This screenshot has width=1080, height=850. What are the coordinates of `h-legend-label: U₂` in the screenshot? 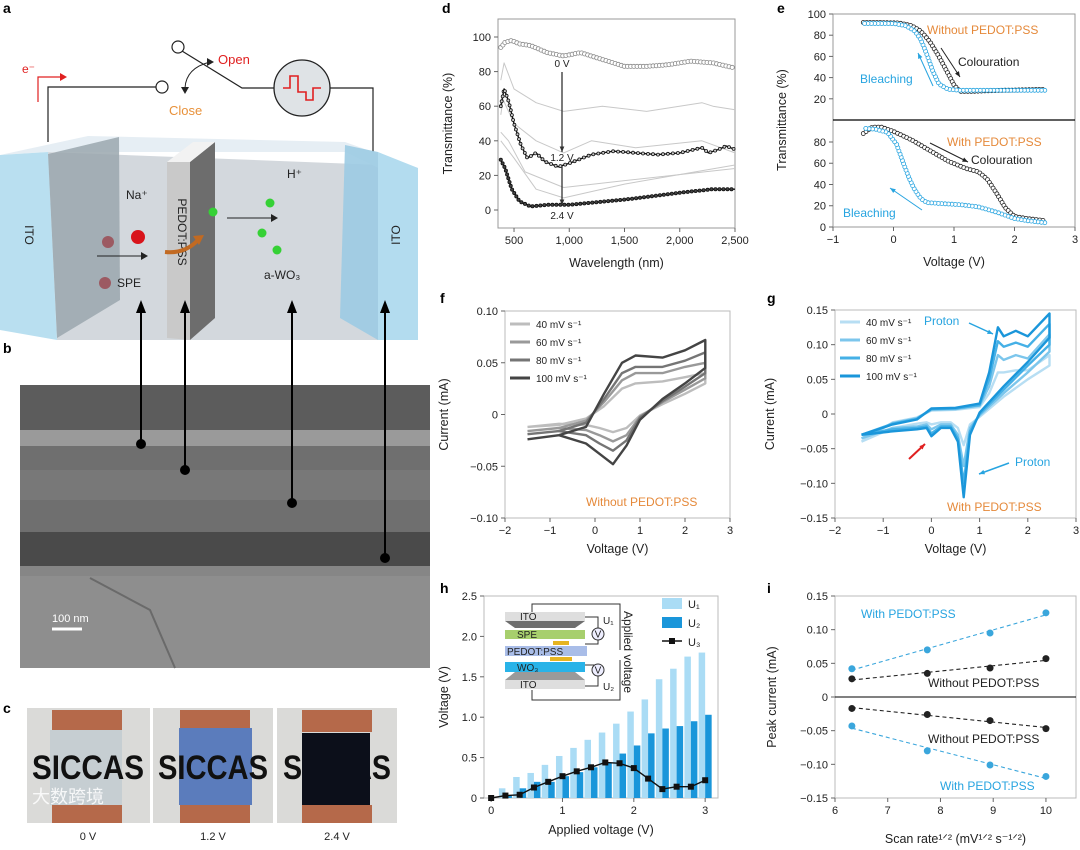 It's located at (694, 624).